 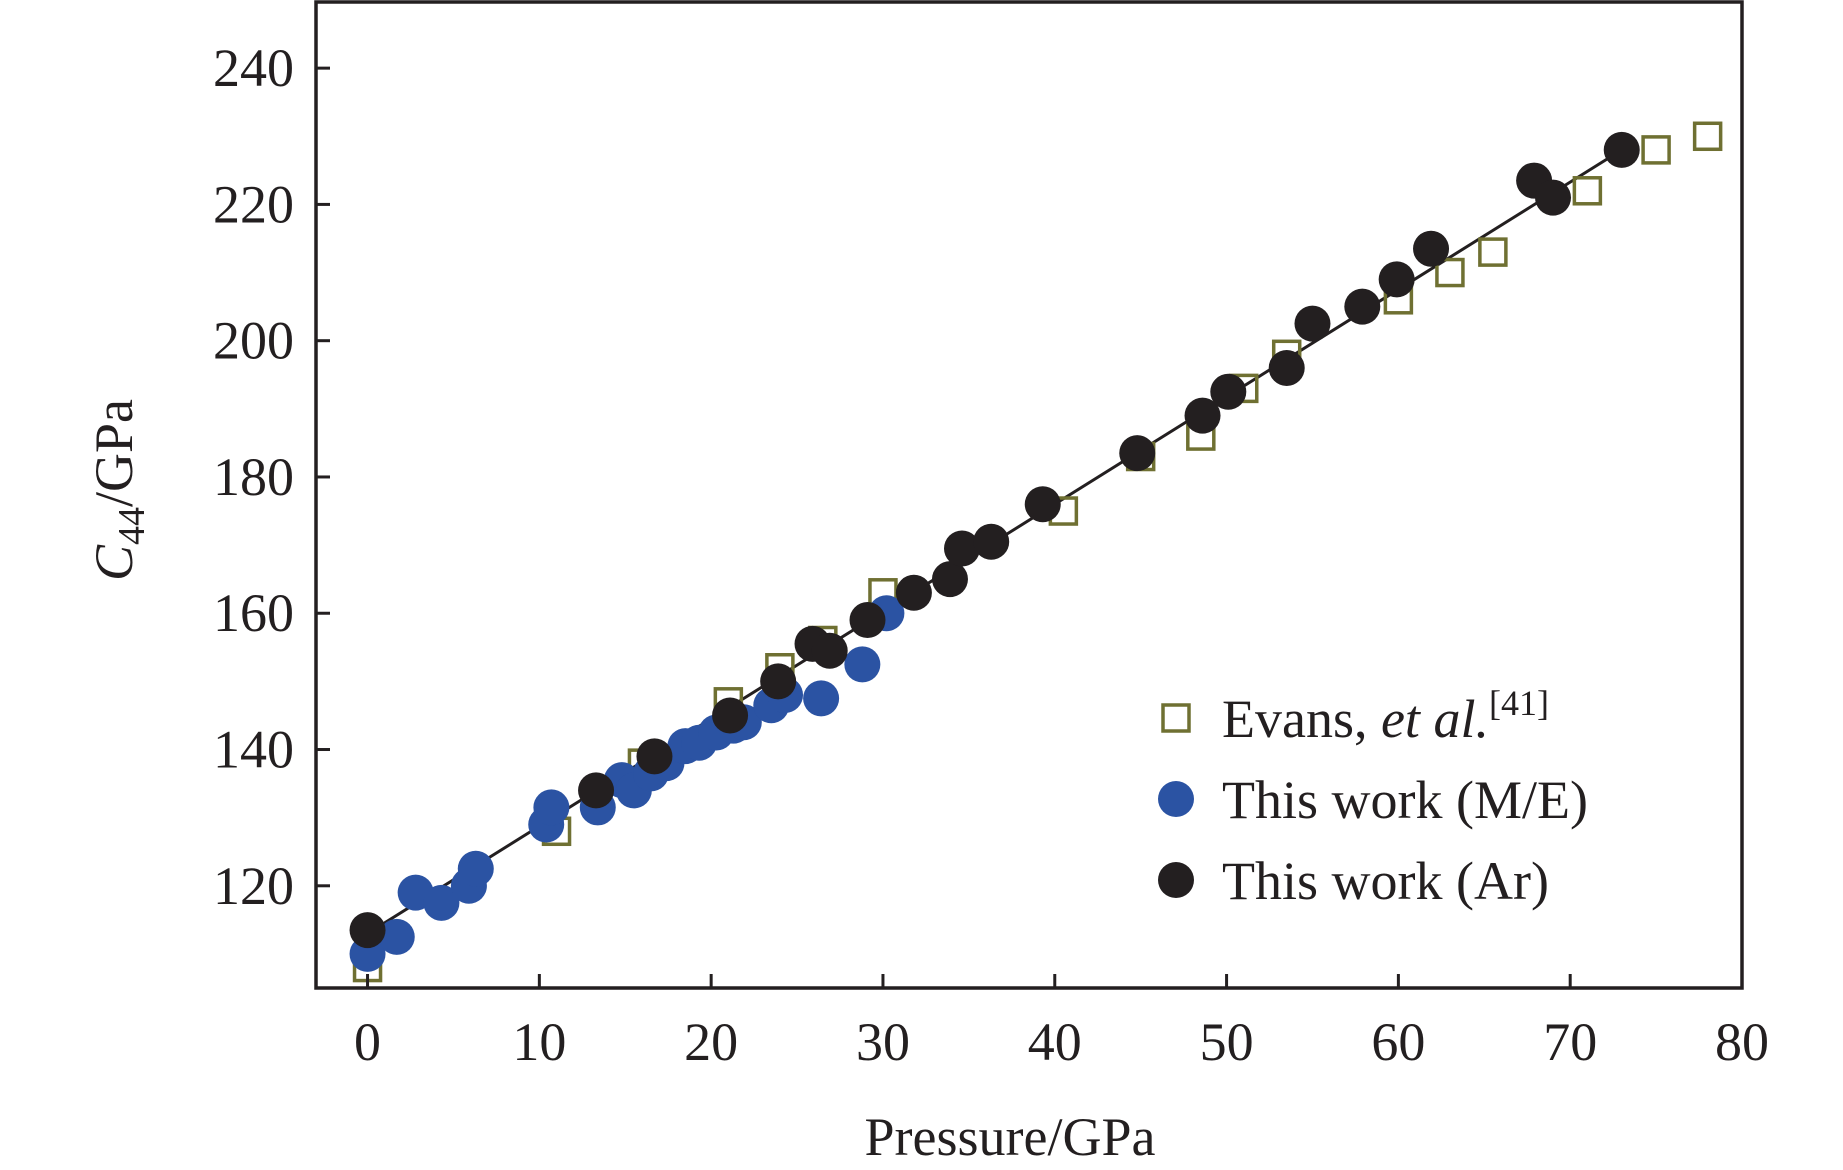 I want to click on y-axis-title: C44/GPa, so click(x=118, y=490).